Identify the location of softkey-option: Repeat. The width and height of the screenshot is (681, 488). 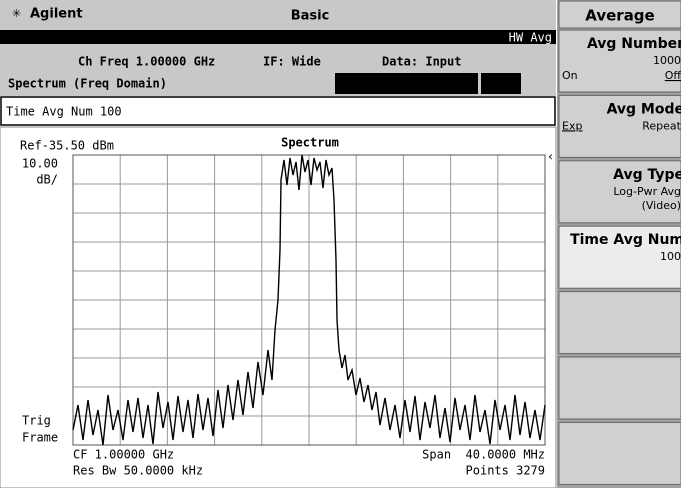
(661, 125).